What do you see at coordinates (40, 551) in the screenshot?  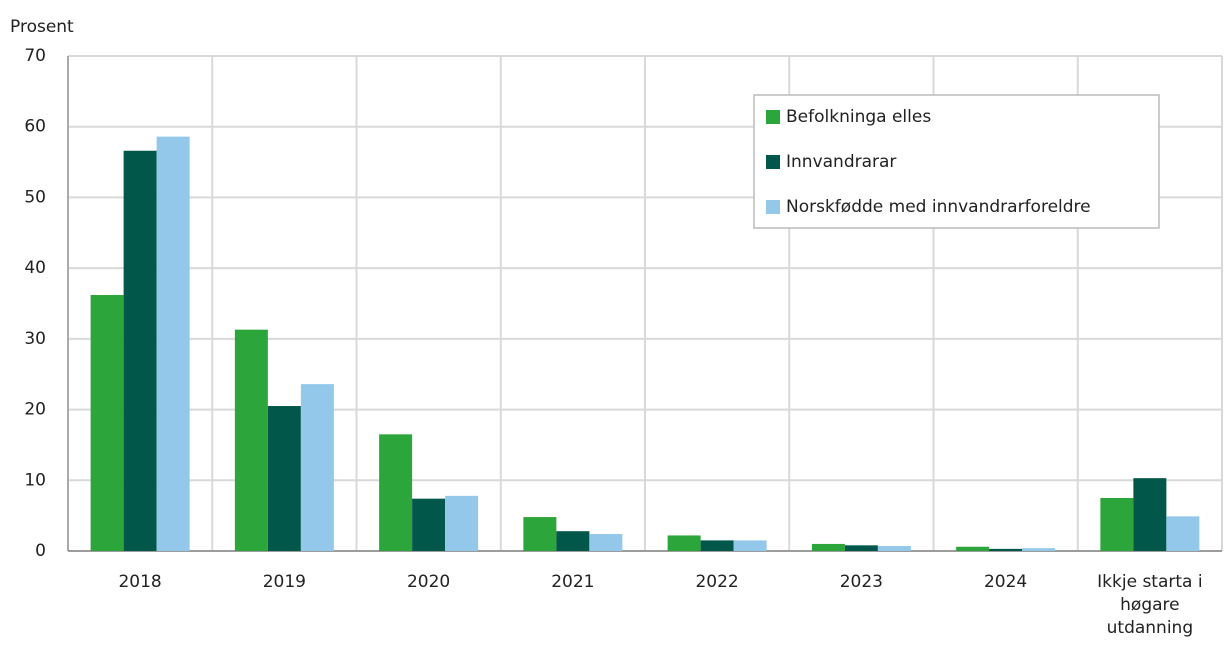 I see `y-tick-label: 0` at bounding box center [40, 551].